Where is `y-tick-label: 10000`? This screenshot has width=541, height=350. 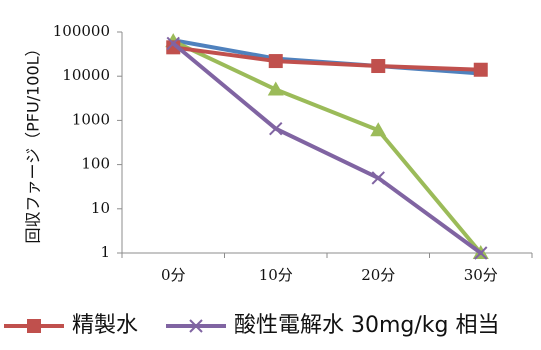
y-tick-label: 10000 is located at coordinates (86, 75).